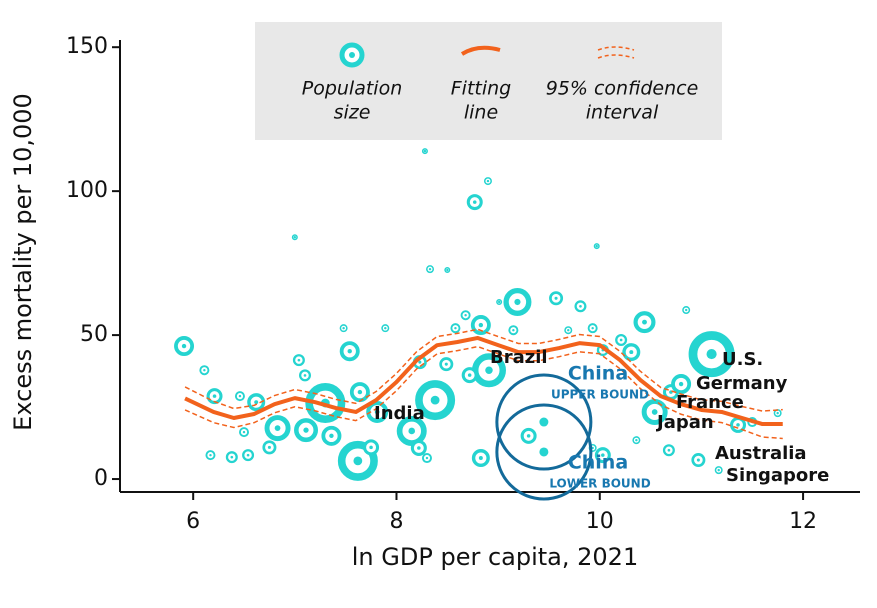  What do you see at coordinates (600, 395) in the screenshot?
I see `china-bound-label: UPPER BOUND` at bounding box center [600, 395].